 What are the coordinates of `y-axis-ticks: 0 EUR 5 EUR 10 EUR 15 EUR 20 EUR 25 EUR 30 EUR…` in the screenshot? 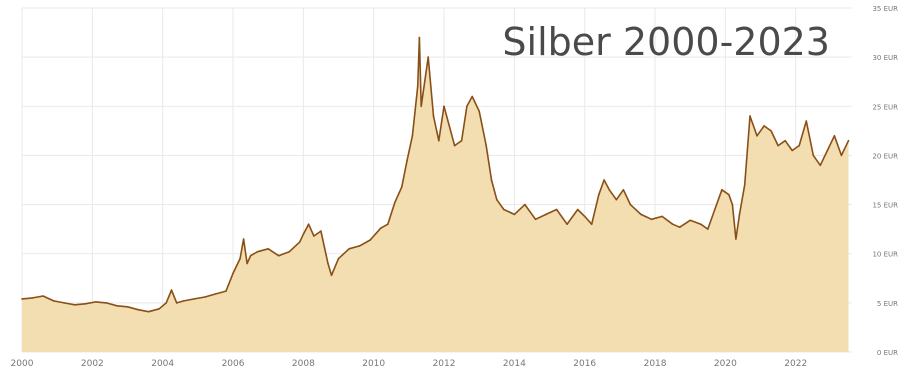 It's located at (885, 181).